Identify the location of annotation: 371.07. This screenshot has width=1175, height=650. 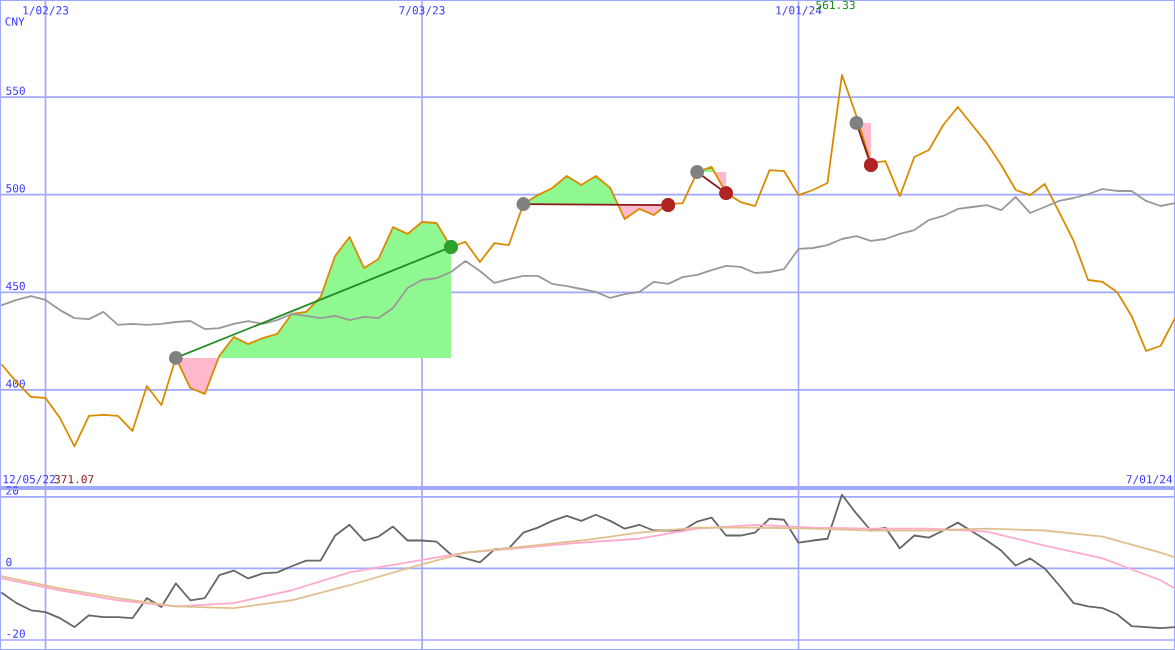
(74, 479).